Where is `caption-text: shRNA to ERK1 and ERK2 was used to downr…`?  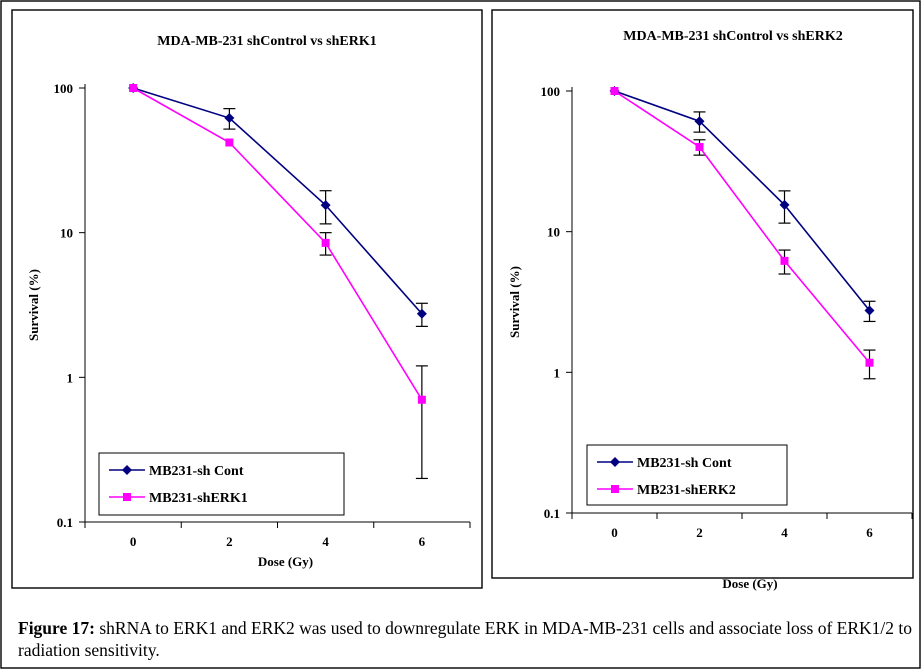 caption-text: shRNA to ERK1 and ERK2 was used to downr… is located at coordinates (465, 639).